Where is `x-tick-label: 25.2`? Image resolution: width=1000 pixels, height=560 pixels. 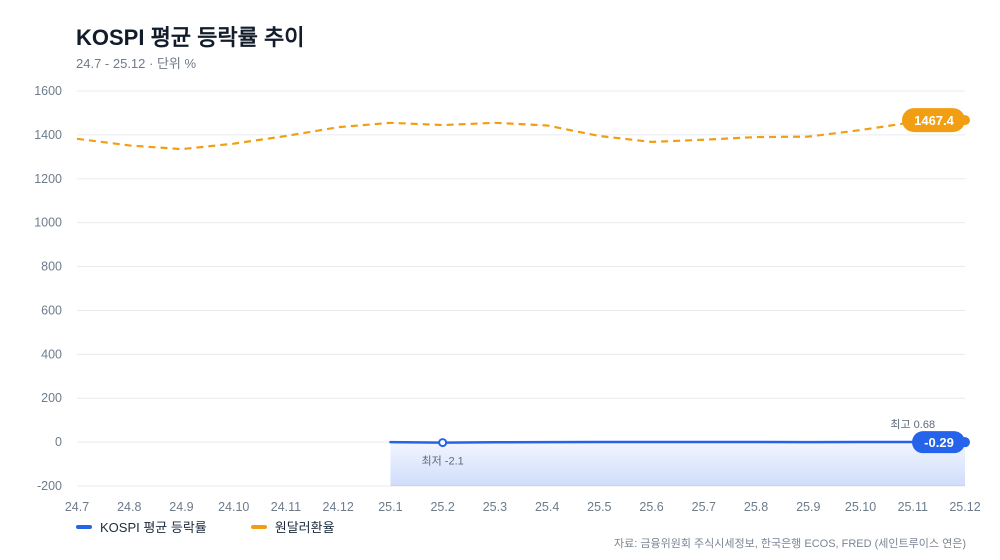 x-tick-label: 25.2 is located at coordinates (442, 507).